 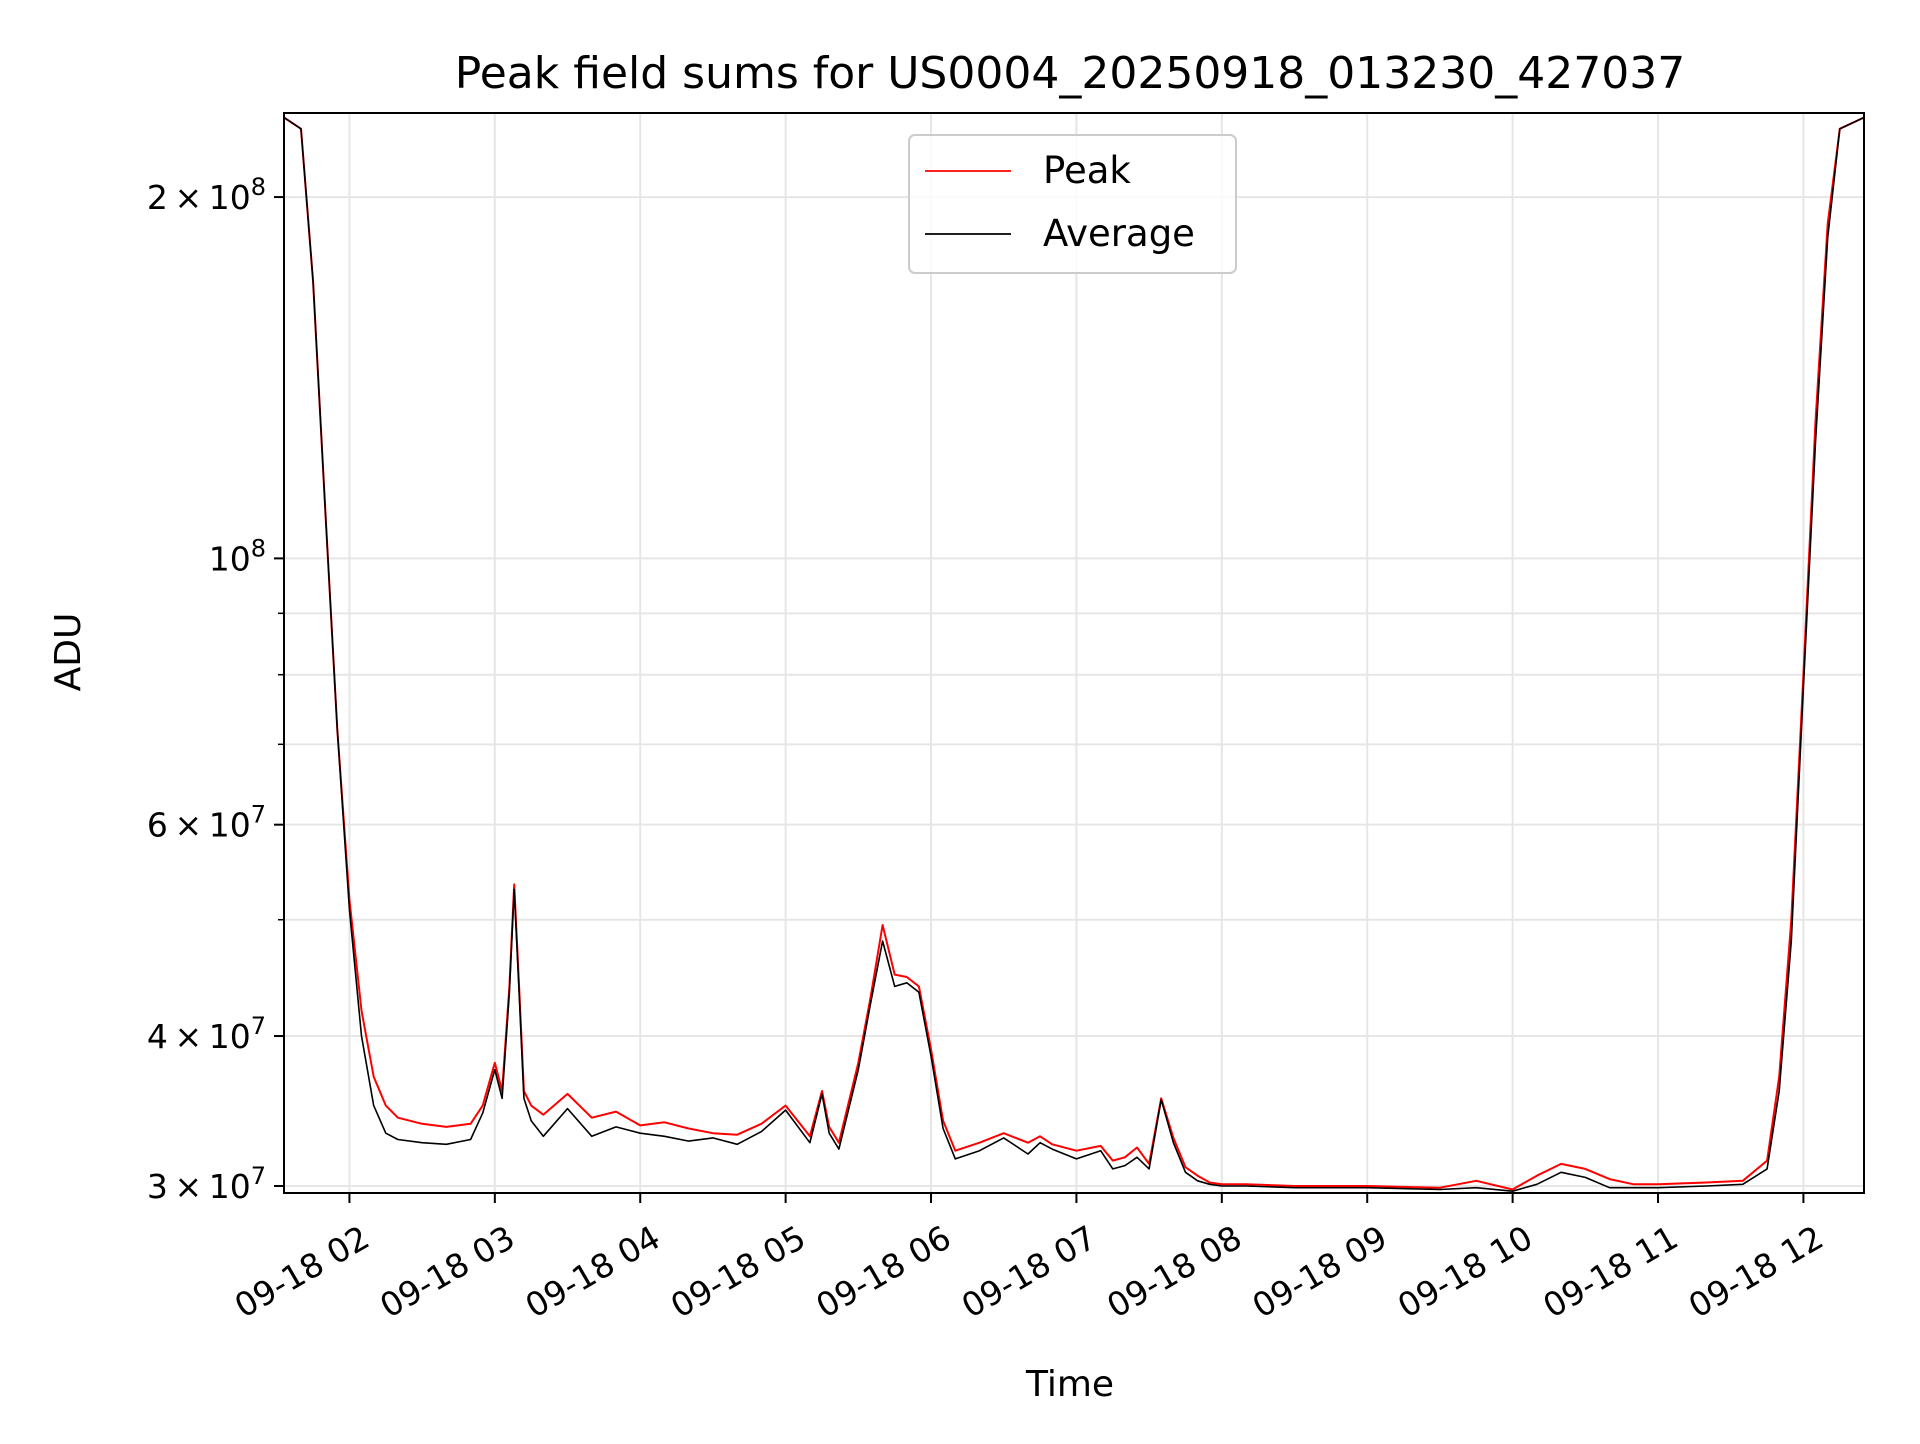 I want to click on y-tick-label: 3 × 10⁷, so click(x=206, y=1184).